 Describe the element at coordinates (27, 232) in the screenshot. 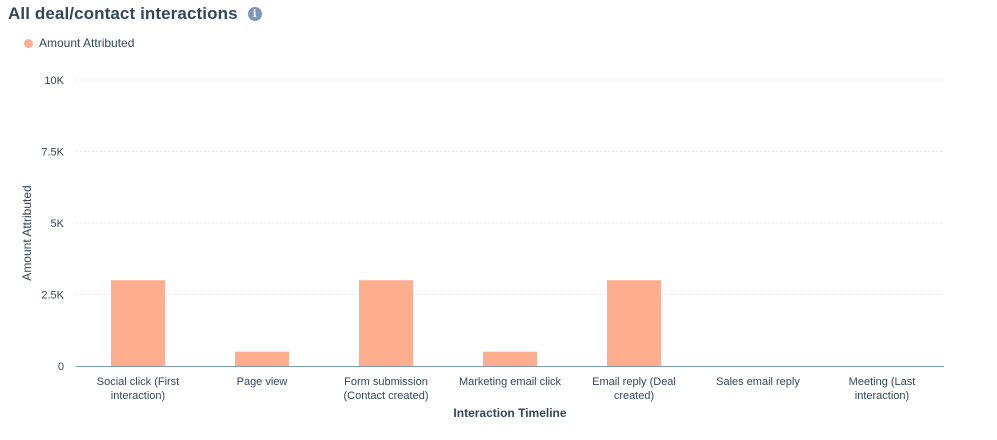

I see `y-axis-title: Amount Attributed` at that location.